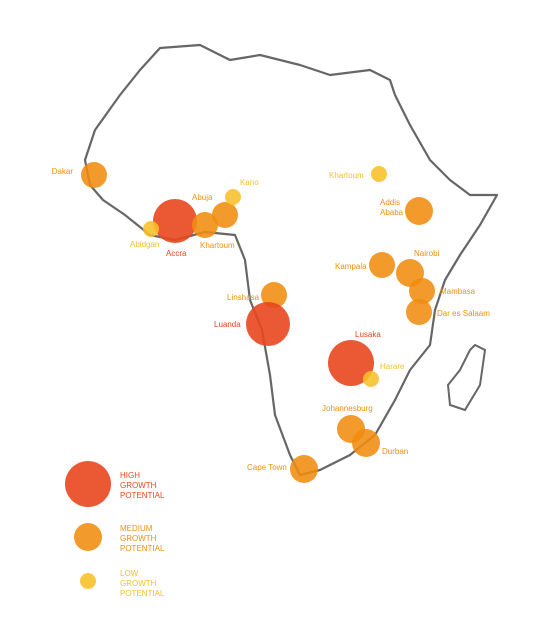  I want to click on city-label: Kampala, so click(351, 266).